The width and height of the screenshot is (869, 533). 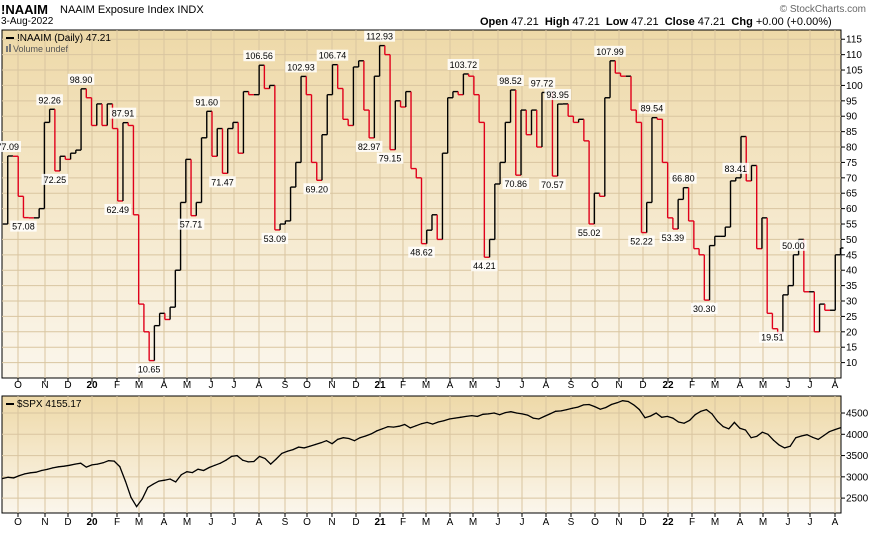 What do you see at coordinates (301, 67) in the screenshot?
I see `value-annotation: 102.93` at bounding box center [301, 67].